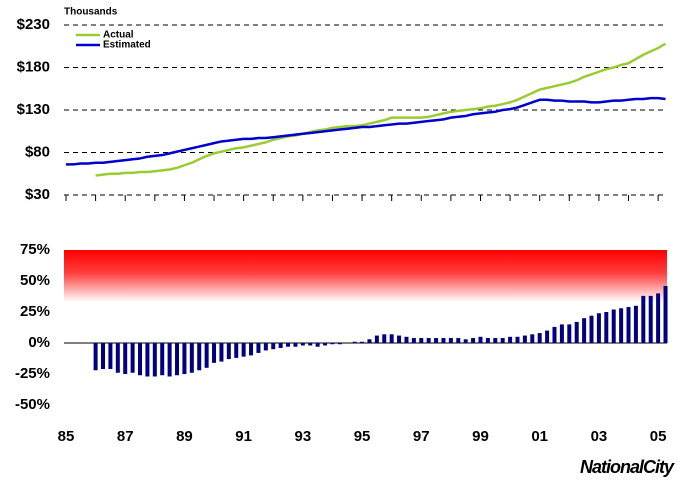 Image resolution: width=677 pixels, height=482 pixels. I want to click on x-tick-label: 01, so click(539, 436).